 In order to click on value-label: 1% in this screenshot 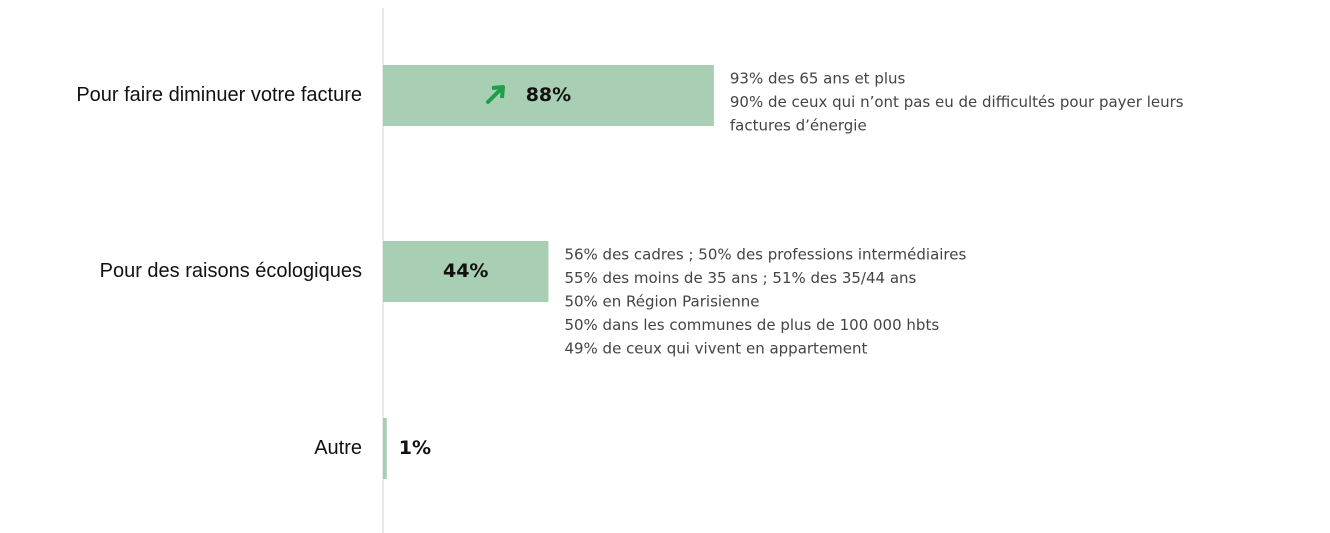, I will do `click(415, 448)`.